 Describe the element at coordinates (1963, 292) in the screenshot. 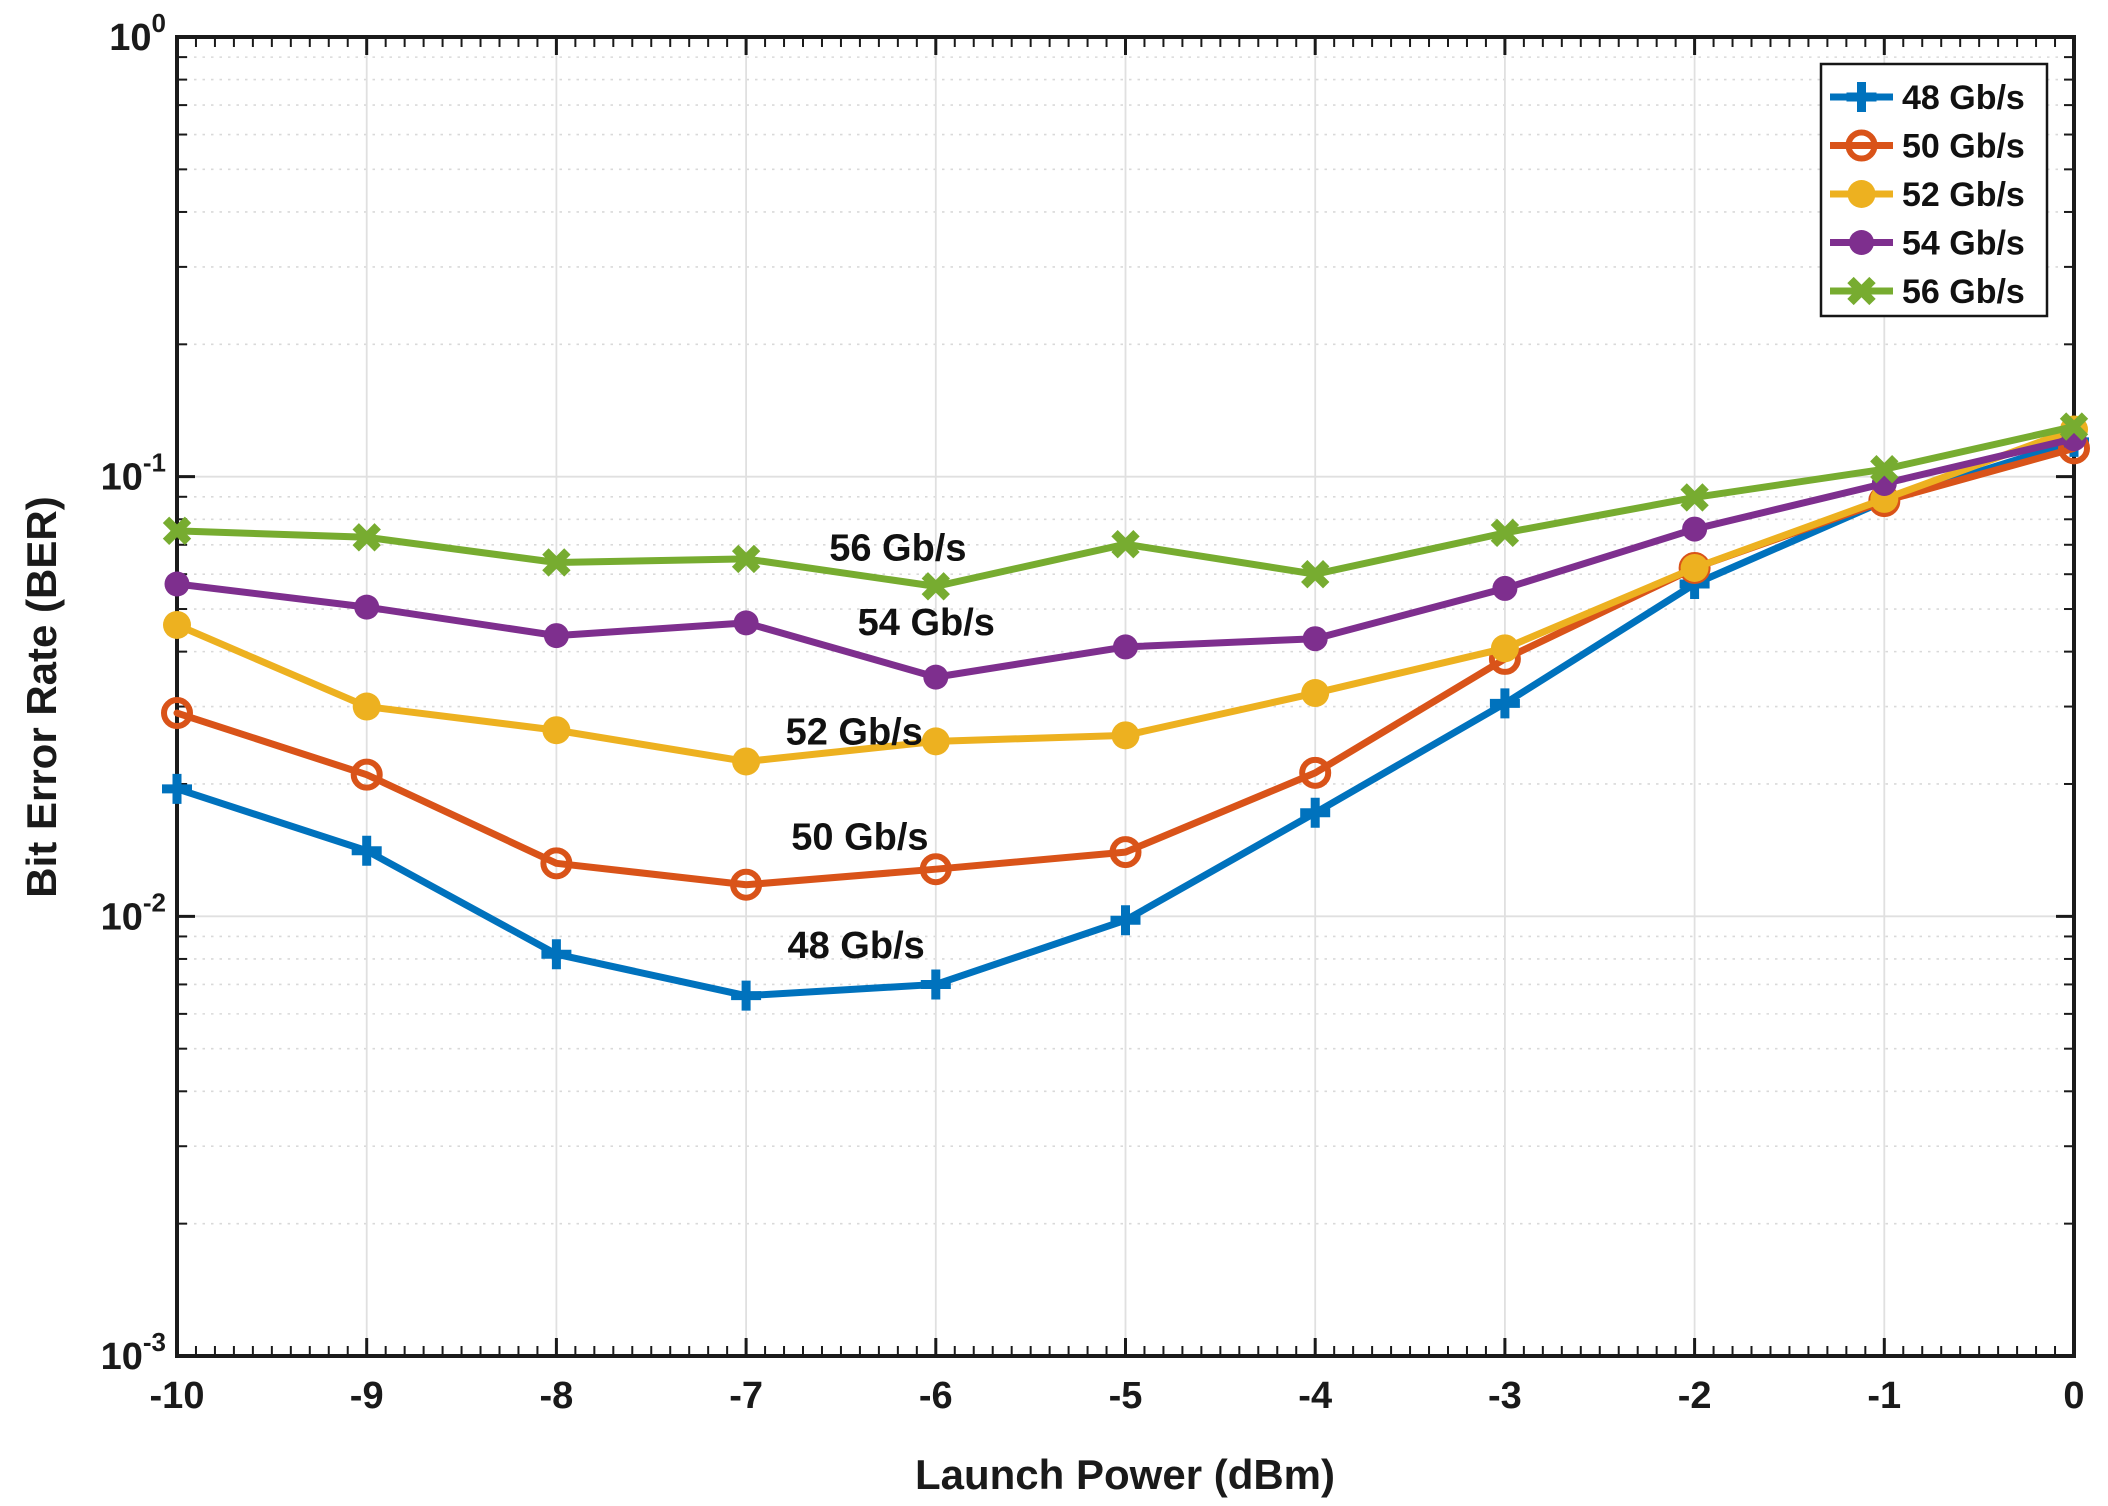

I see `legend-label: 56 Gb/s` at that location.